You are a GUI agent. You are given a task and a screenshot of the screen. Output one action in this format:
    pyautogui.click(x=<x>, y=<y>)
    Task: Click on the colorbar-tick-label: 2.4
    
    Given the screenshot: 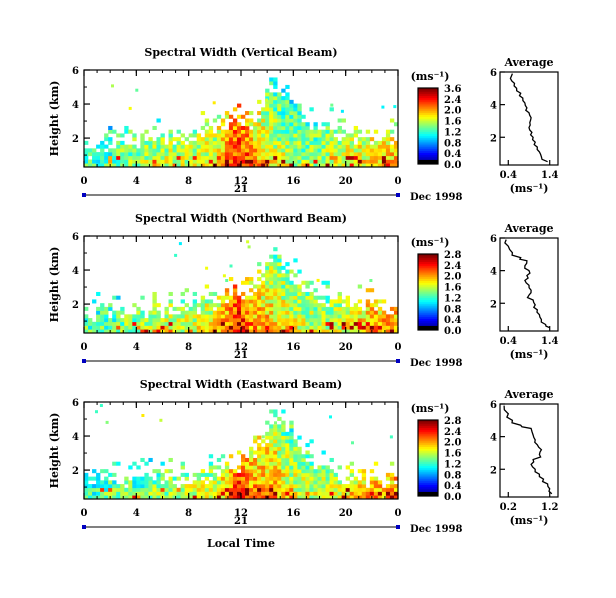 What is the action you would take?
    pyautogui.click(x=452, y=432)
    